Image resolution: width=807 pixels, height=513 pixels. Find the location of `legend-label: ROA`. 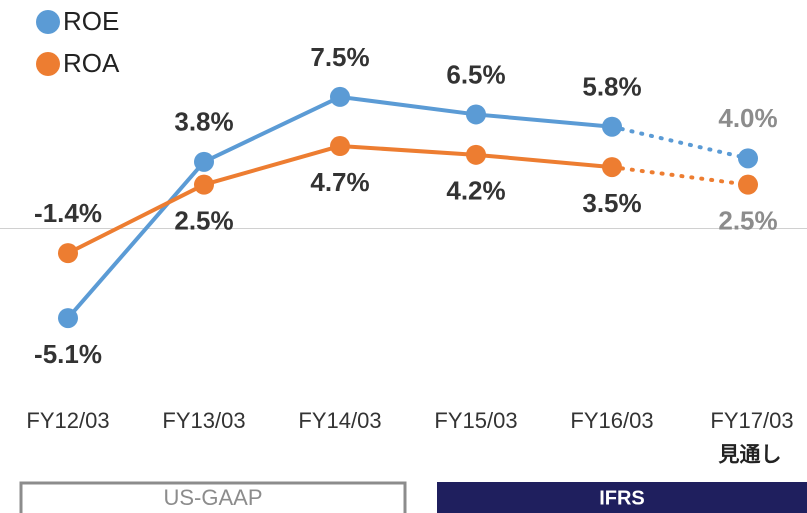

legend-label: ROA is located at coordinates (91, 63).